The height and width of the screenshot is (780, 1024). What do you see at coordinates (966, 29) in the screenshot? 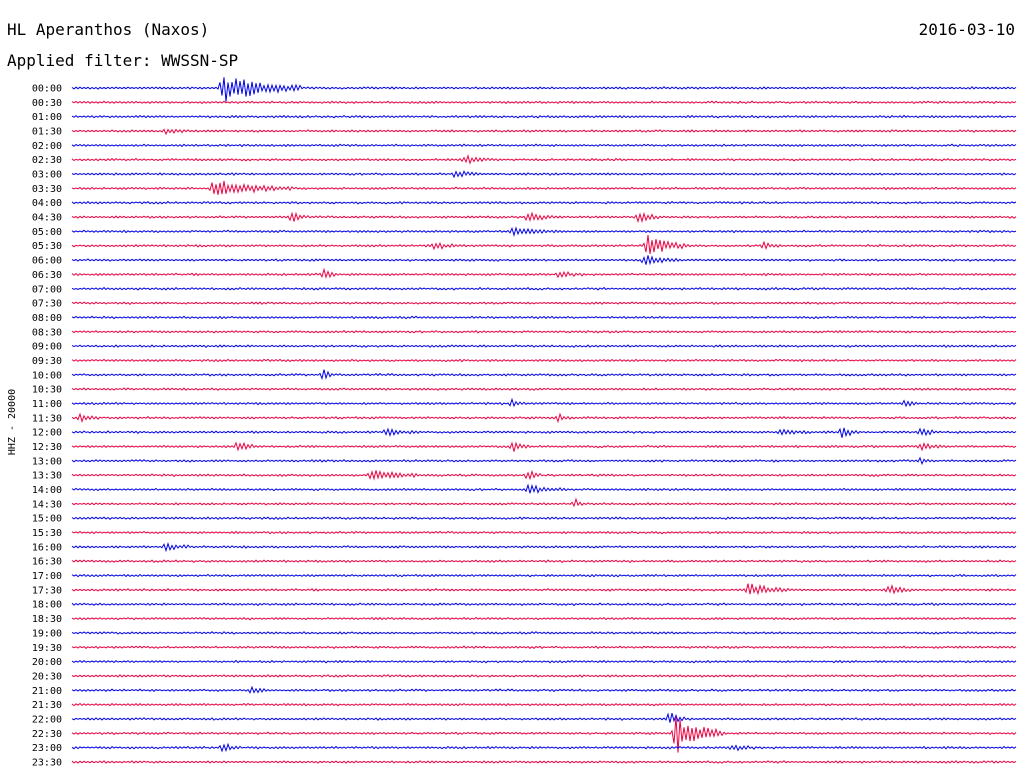
I see `plot-date: 2016-03-10` at bounding box center [966, 29].